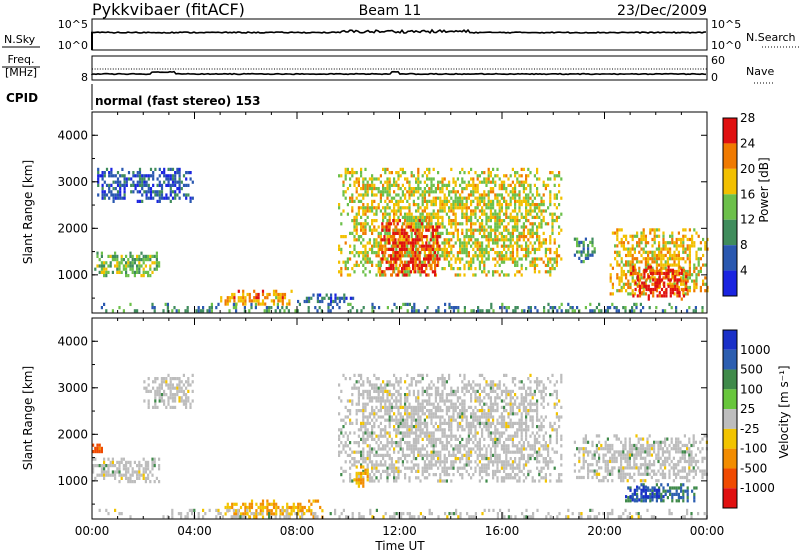 The image size is (800, 554). What do you see at coordinates (730, 131) in the screenshot?
I see `colorbar-swatch` at bounding box center [730, 131].